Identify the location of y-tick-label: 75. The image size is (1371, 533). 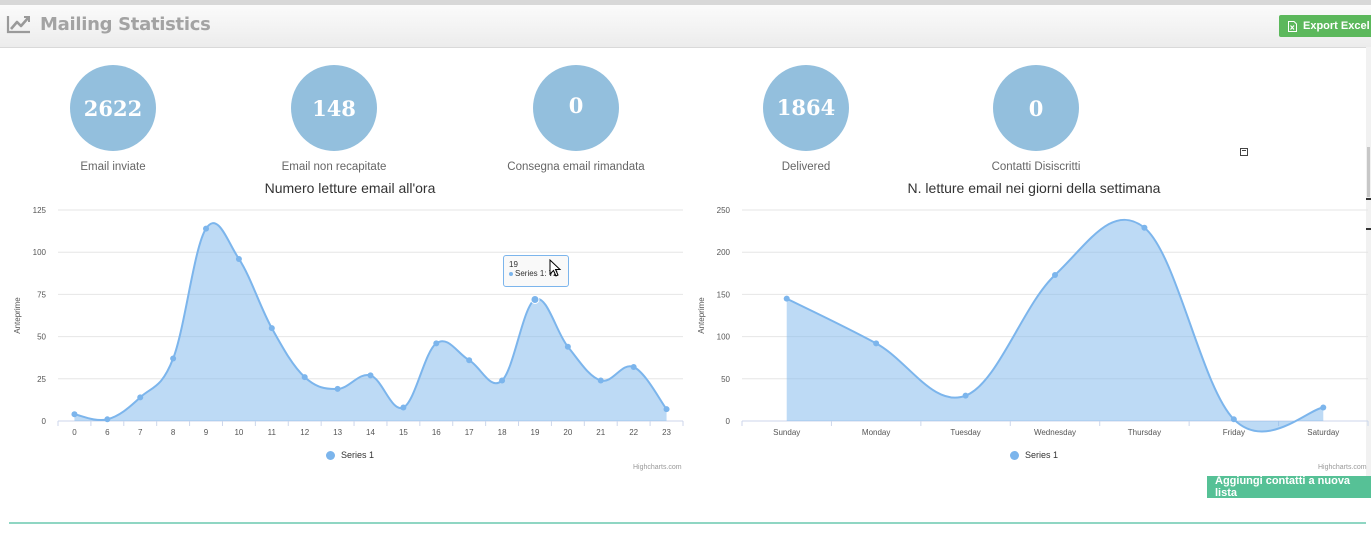
(41, 294).